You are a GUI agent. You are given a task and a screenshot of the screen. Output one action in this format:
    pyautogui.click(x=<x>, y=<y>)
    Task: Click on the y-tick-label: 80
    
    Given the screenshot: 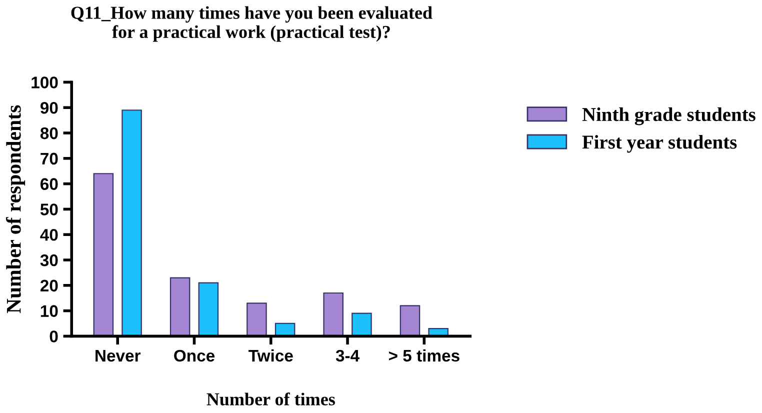 What is the action you would take?
    pyautogui.click(x=49, y=133)
    